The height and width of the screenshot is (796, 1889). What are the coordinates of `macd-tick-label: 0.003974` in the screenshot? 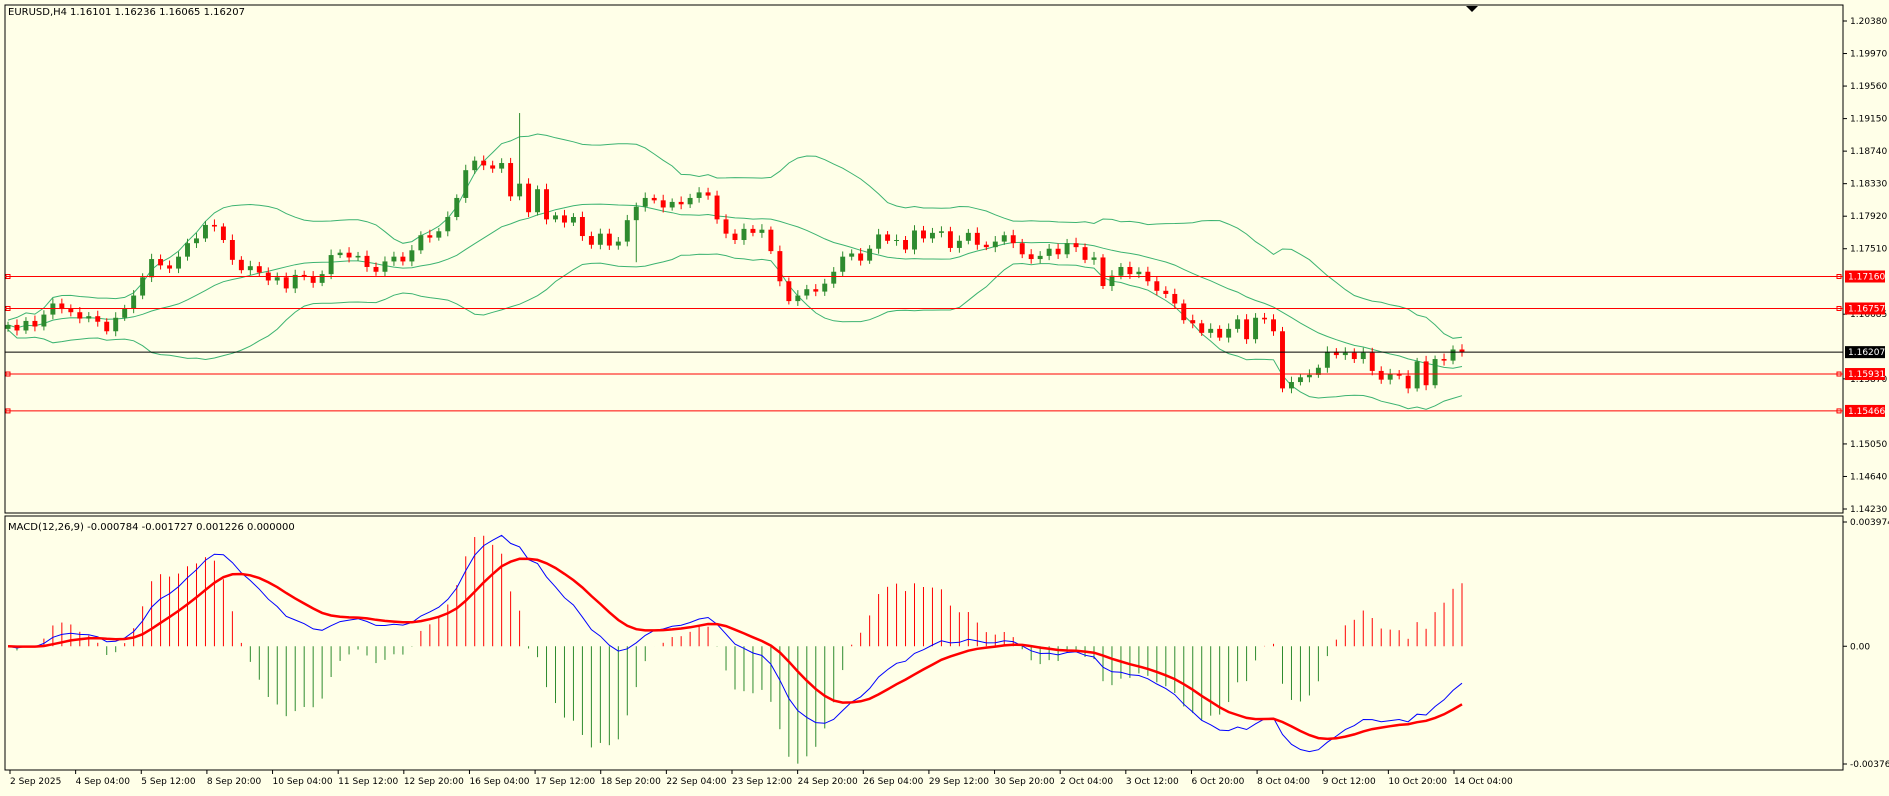 It's located at (1869, 523).